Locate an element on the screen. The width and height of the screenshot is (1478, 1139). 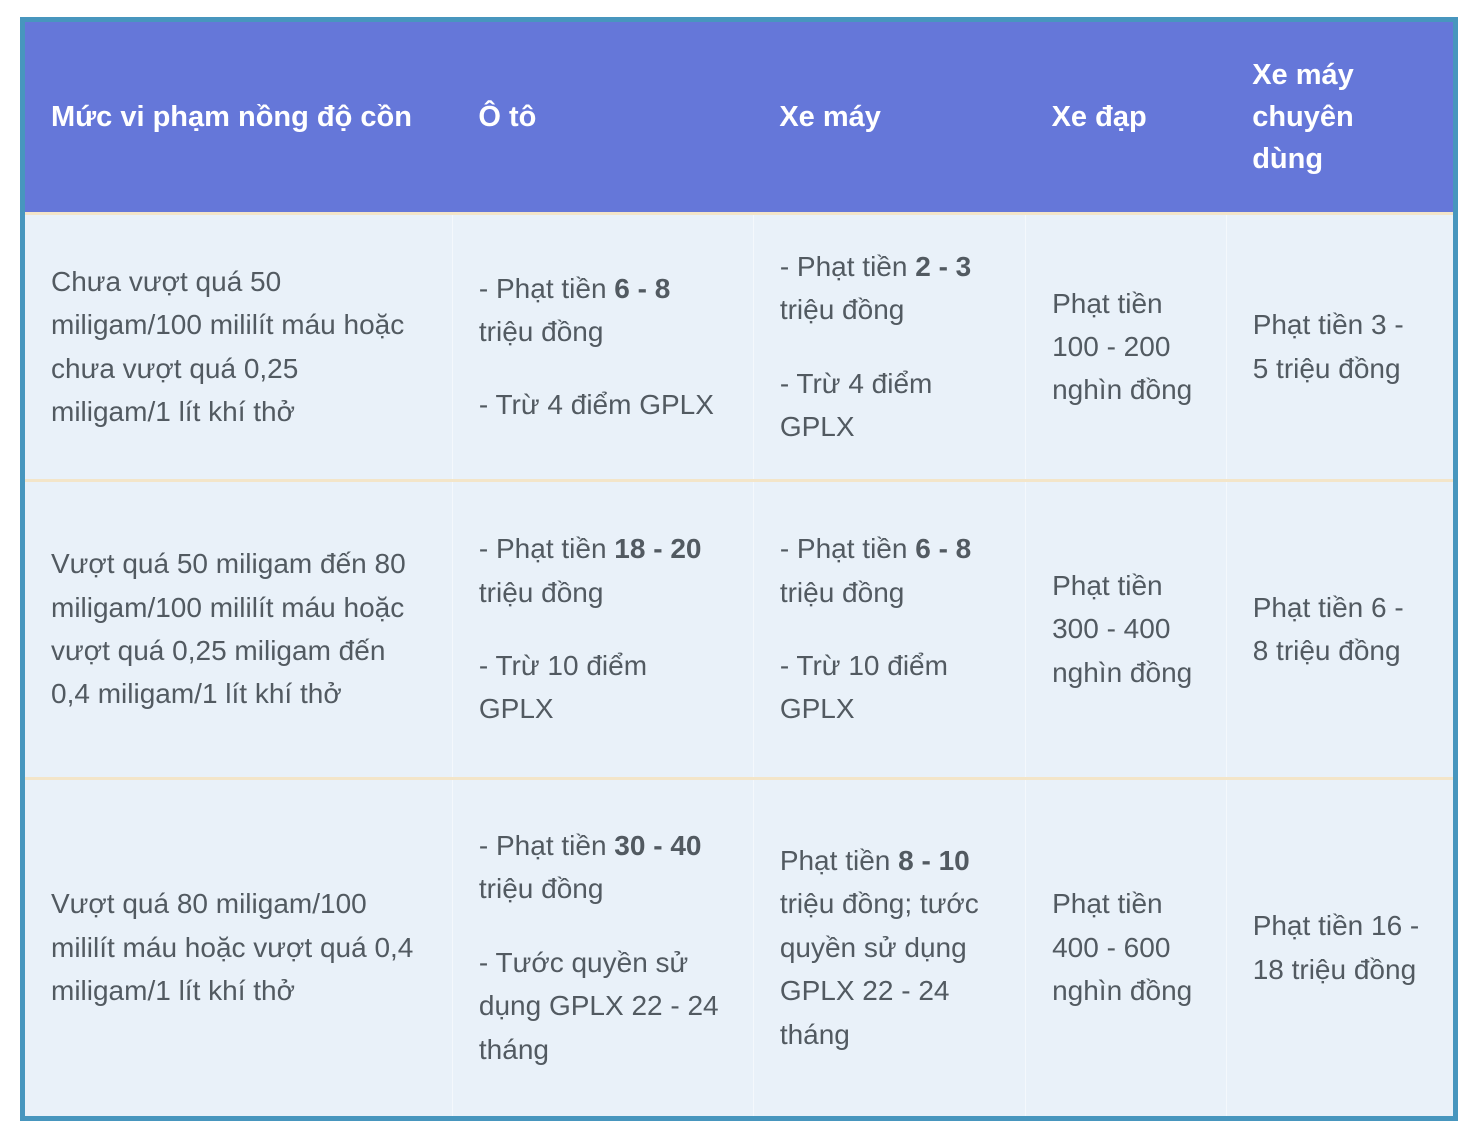
cell-text: Phạt tiền 16 - 18 triệu đồng is located at coordinates (1336, 947).